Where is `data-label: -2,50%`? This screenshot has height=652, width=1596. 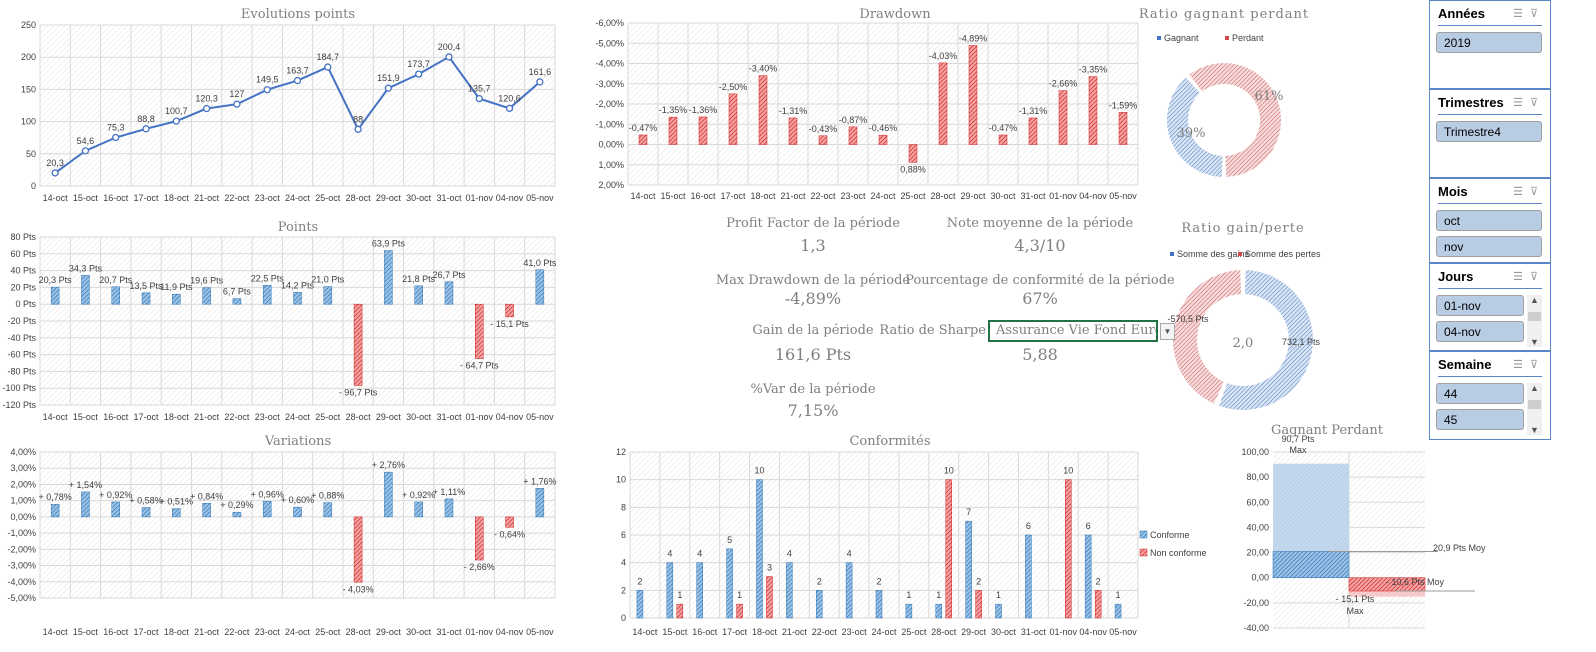 data-label: -2,50% is located at coordinates (733, 87).